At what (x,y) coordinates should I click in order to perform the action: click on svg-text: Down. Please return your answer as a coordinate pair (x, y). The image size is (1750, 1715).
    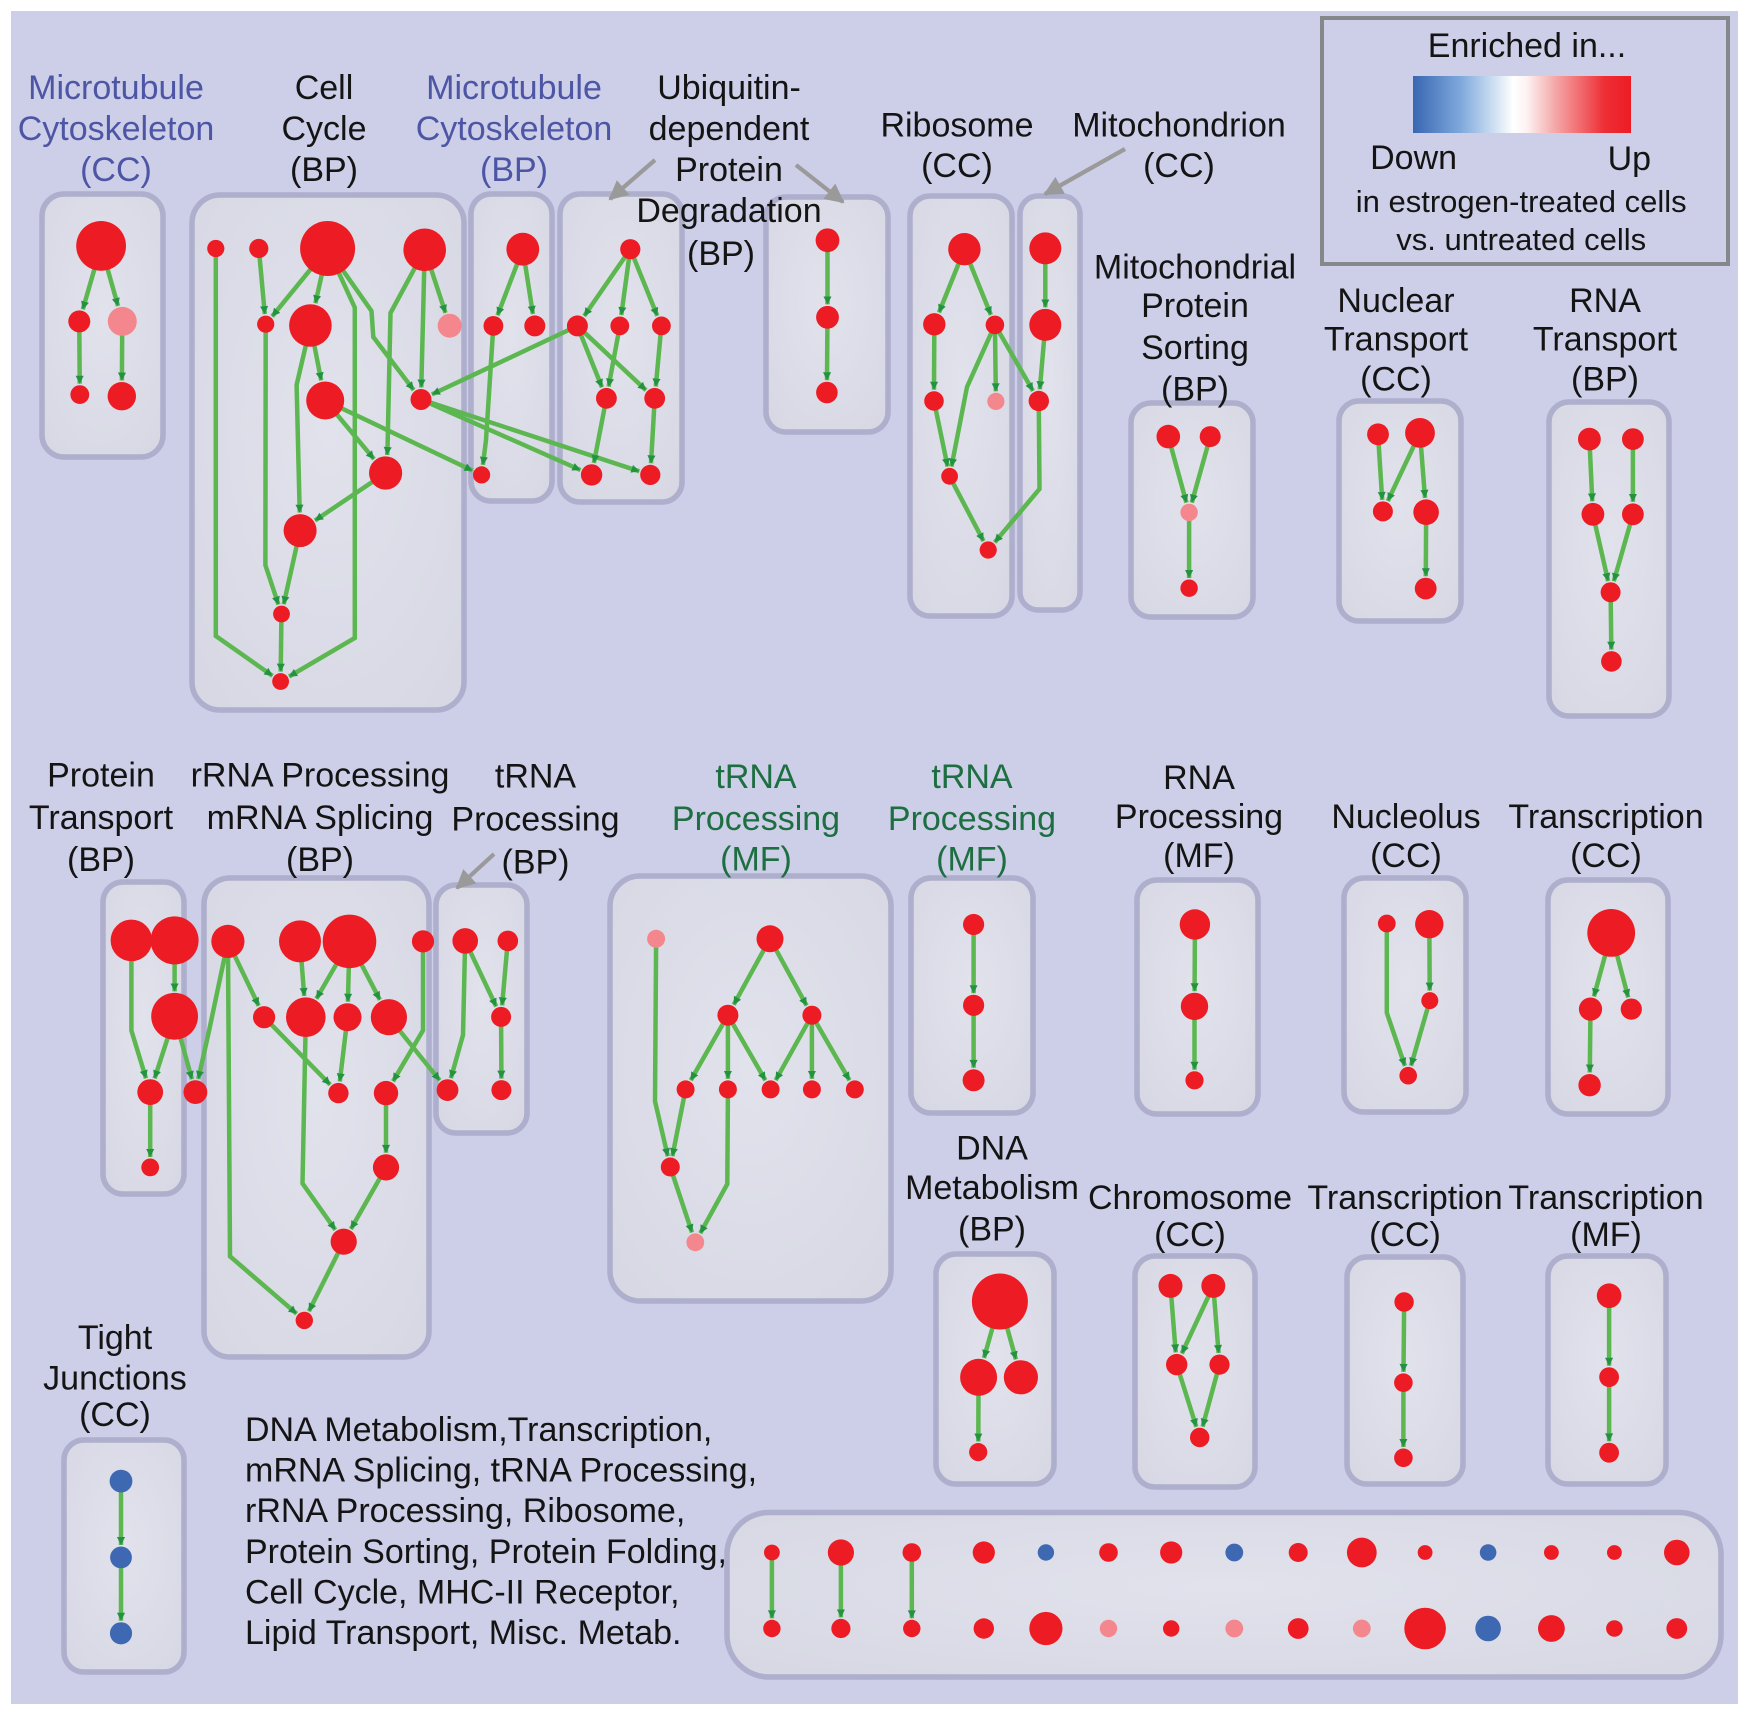
    Looking at the image, I should click on (1413, 158).